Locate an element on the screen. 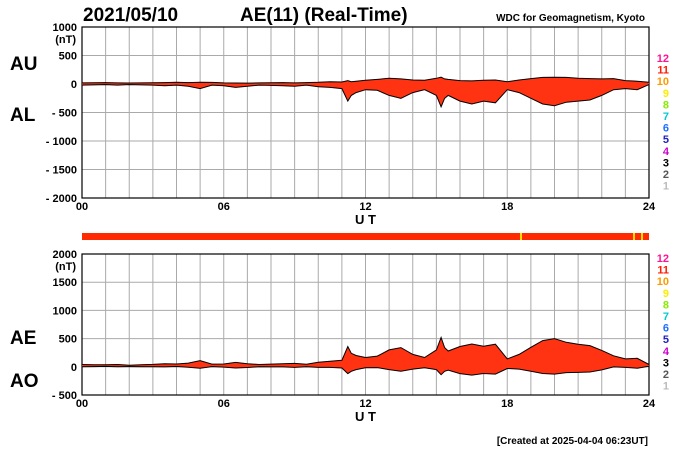 This screenshot has height=450, width=700. y-tick-label: - 2000 is located at coordinates (61, 199).